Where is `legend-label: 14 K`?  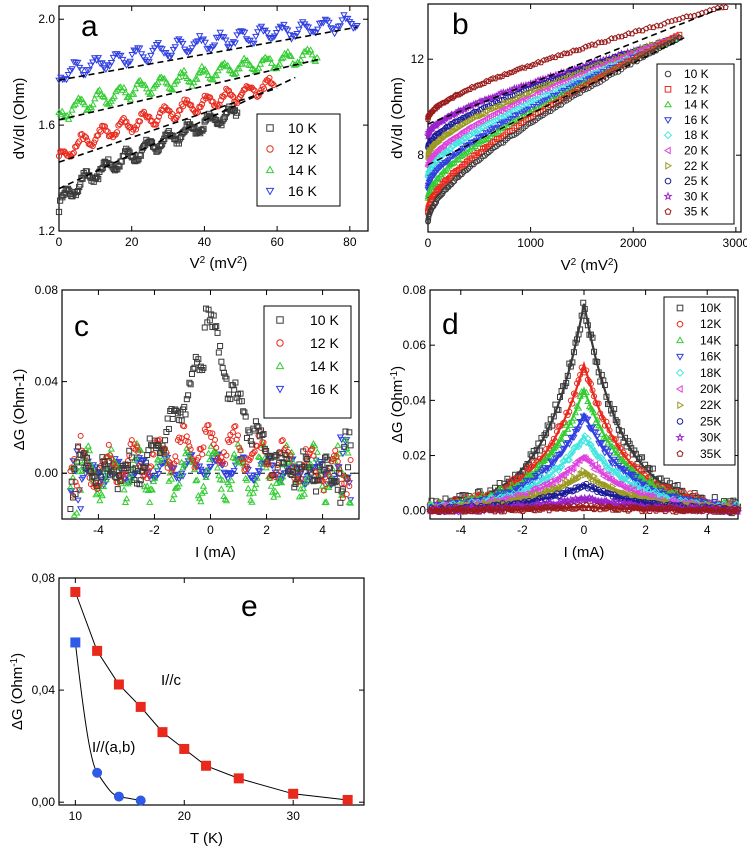
legend-label: 14 K is located at coordinates (302, 170).